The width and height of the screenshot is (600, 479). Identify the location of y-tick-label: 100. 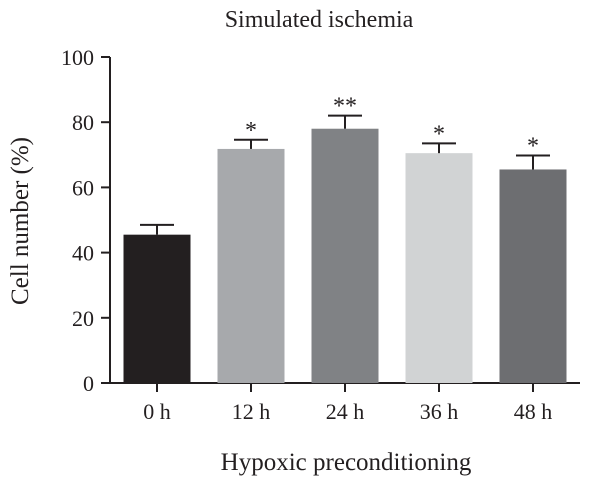
(77, 57).